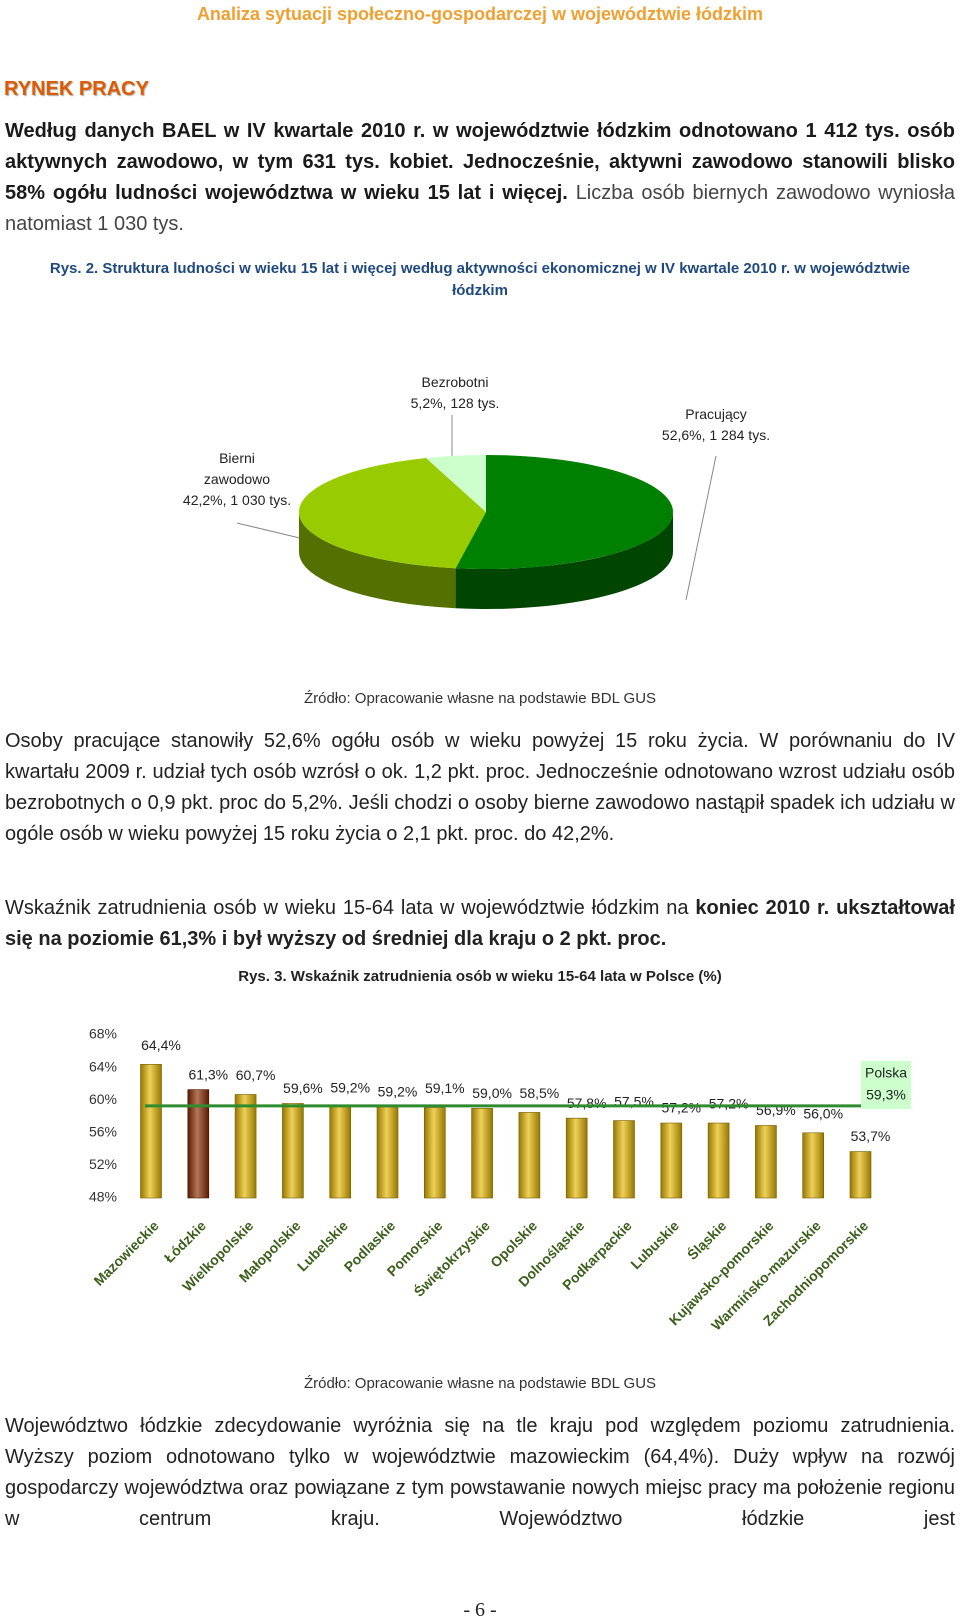 The image size is (960, 1624). I want to click on bar-value-label: 64,4%, so click(161, 1045).